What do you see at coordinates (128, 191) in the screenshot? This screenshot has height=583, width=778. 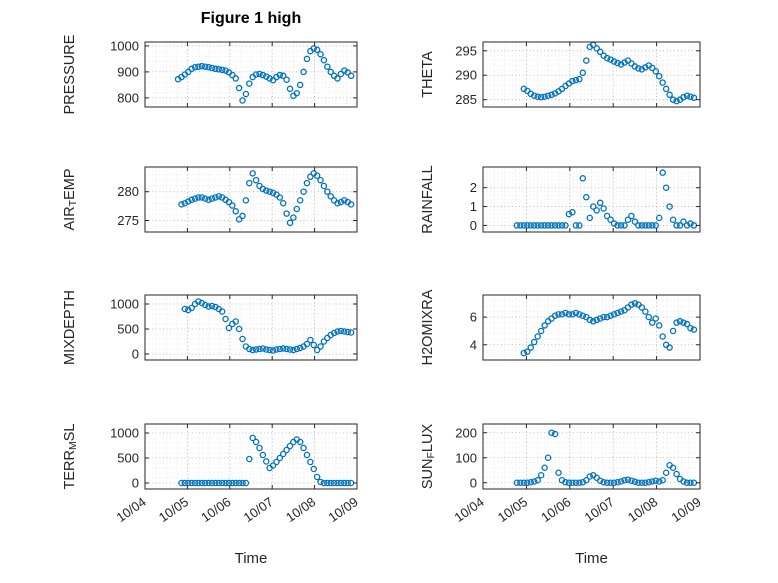 I see `y-tick-label: 280` at bounding box center [128, 191].